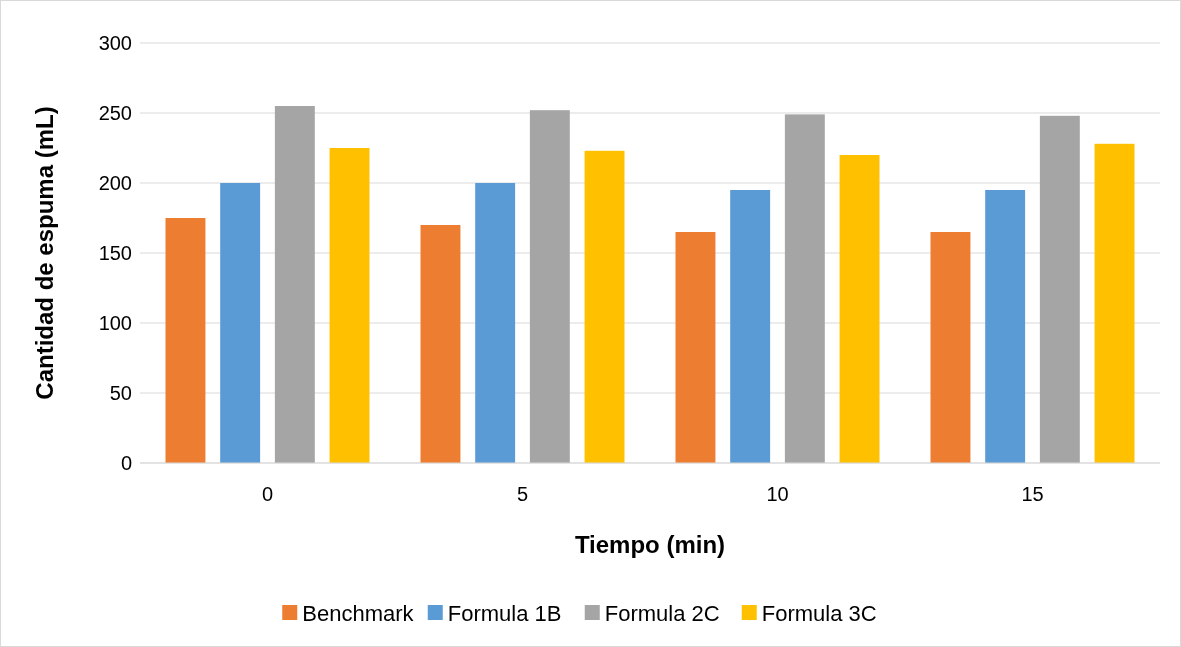  What do you see at coordinates (819, 613) in the screenshot?
I see `legend-label: Formula 3C` at bounding box center [819, 613].